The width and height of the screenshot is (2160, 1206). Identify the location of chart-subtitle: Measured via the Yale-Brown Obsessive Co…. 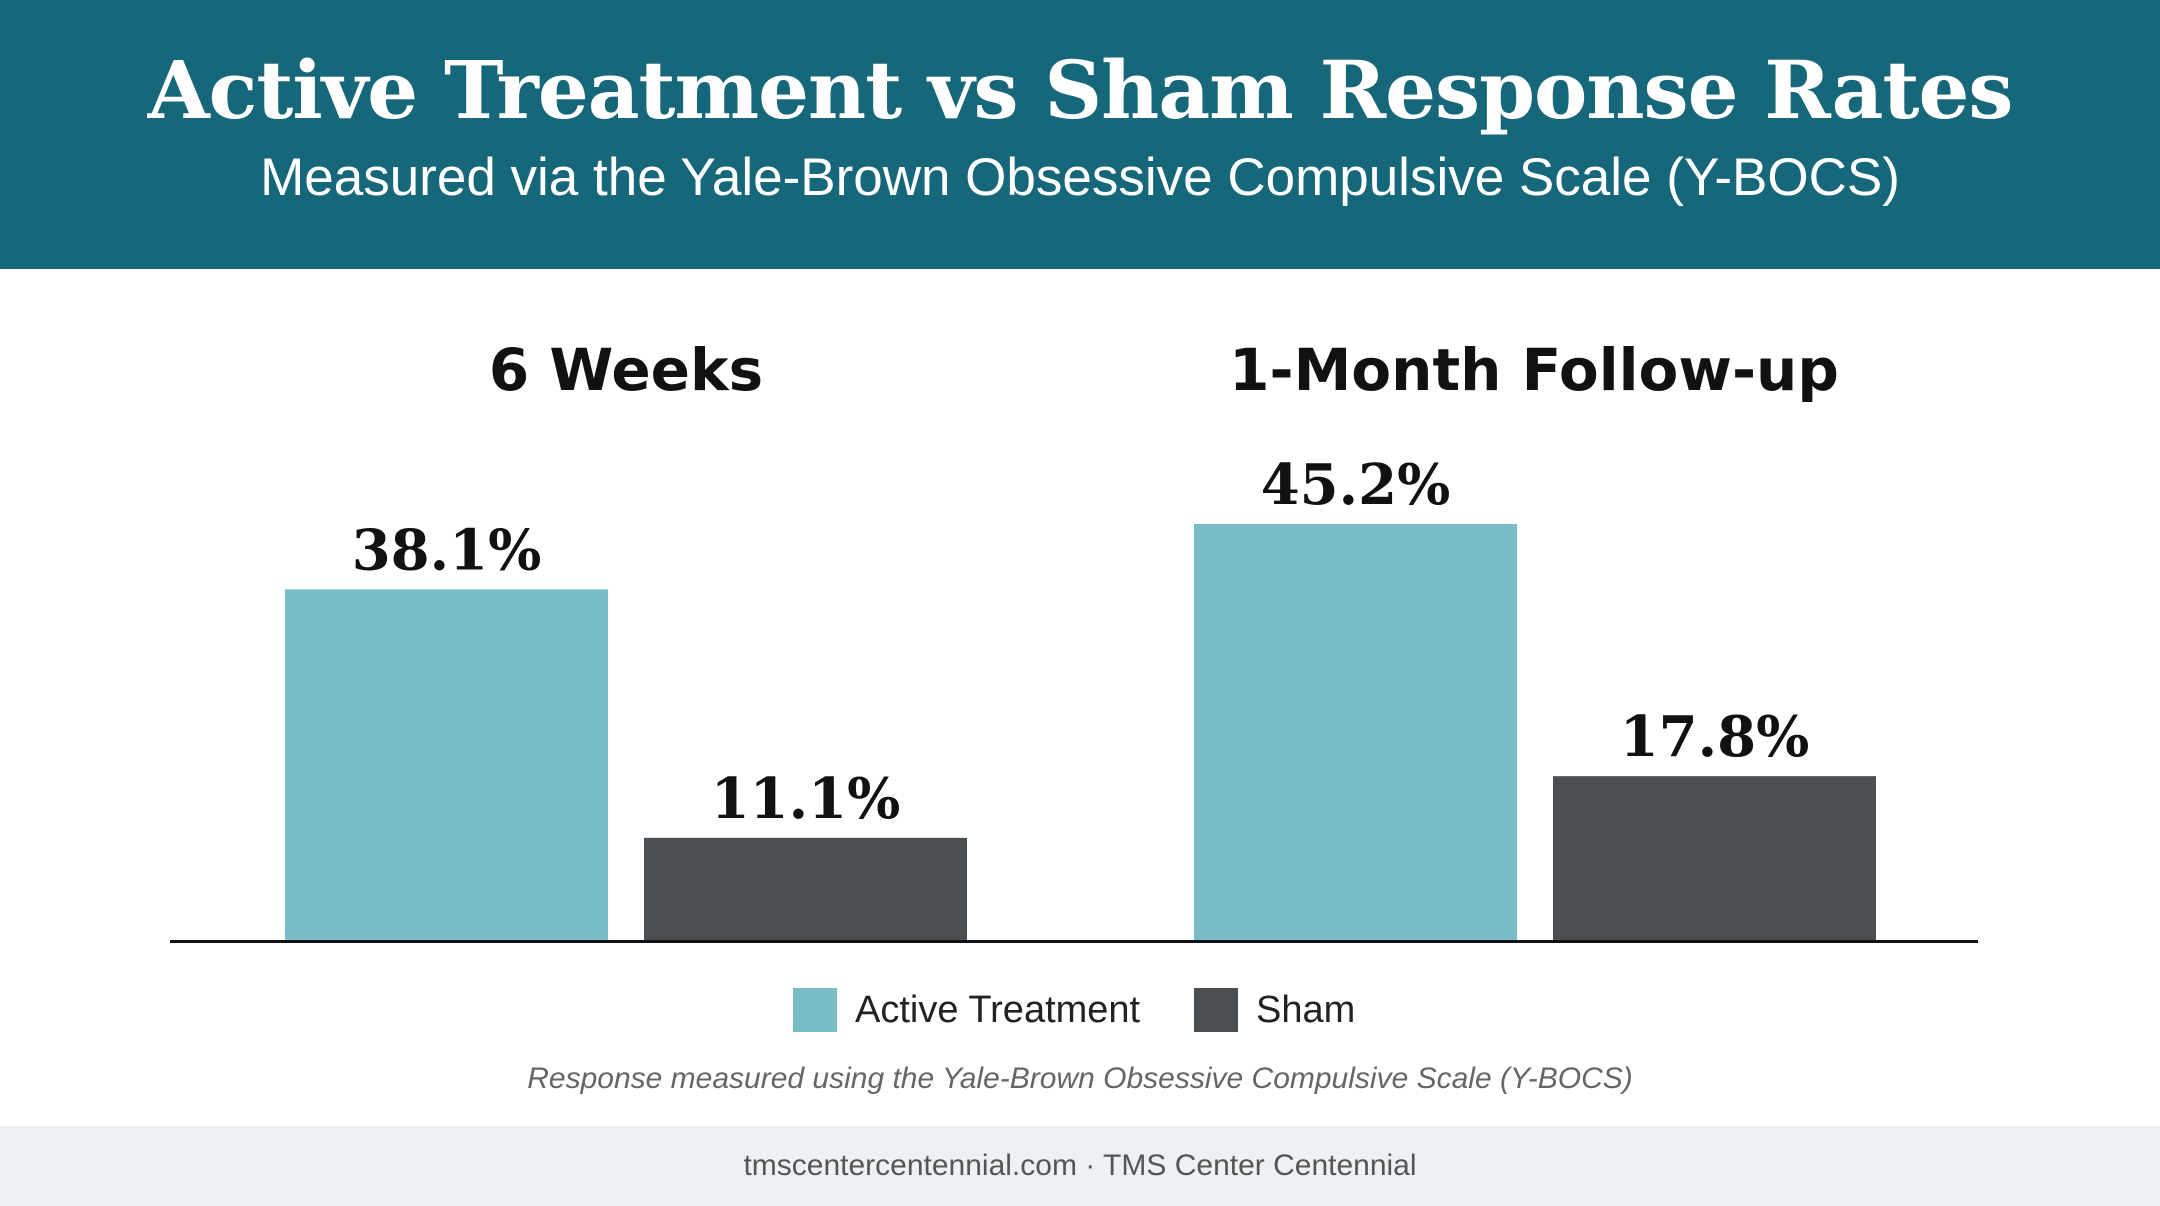
(1080, 177).